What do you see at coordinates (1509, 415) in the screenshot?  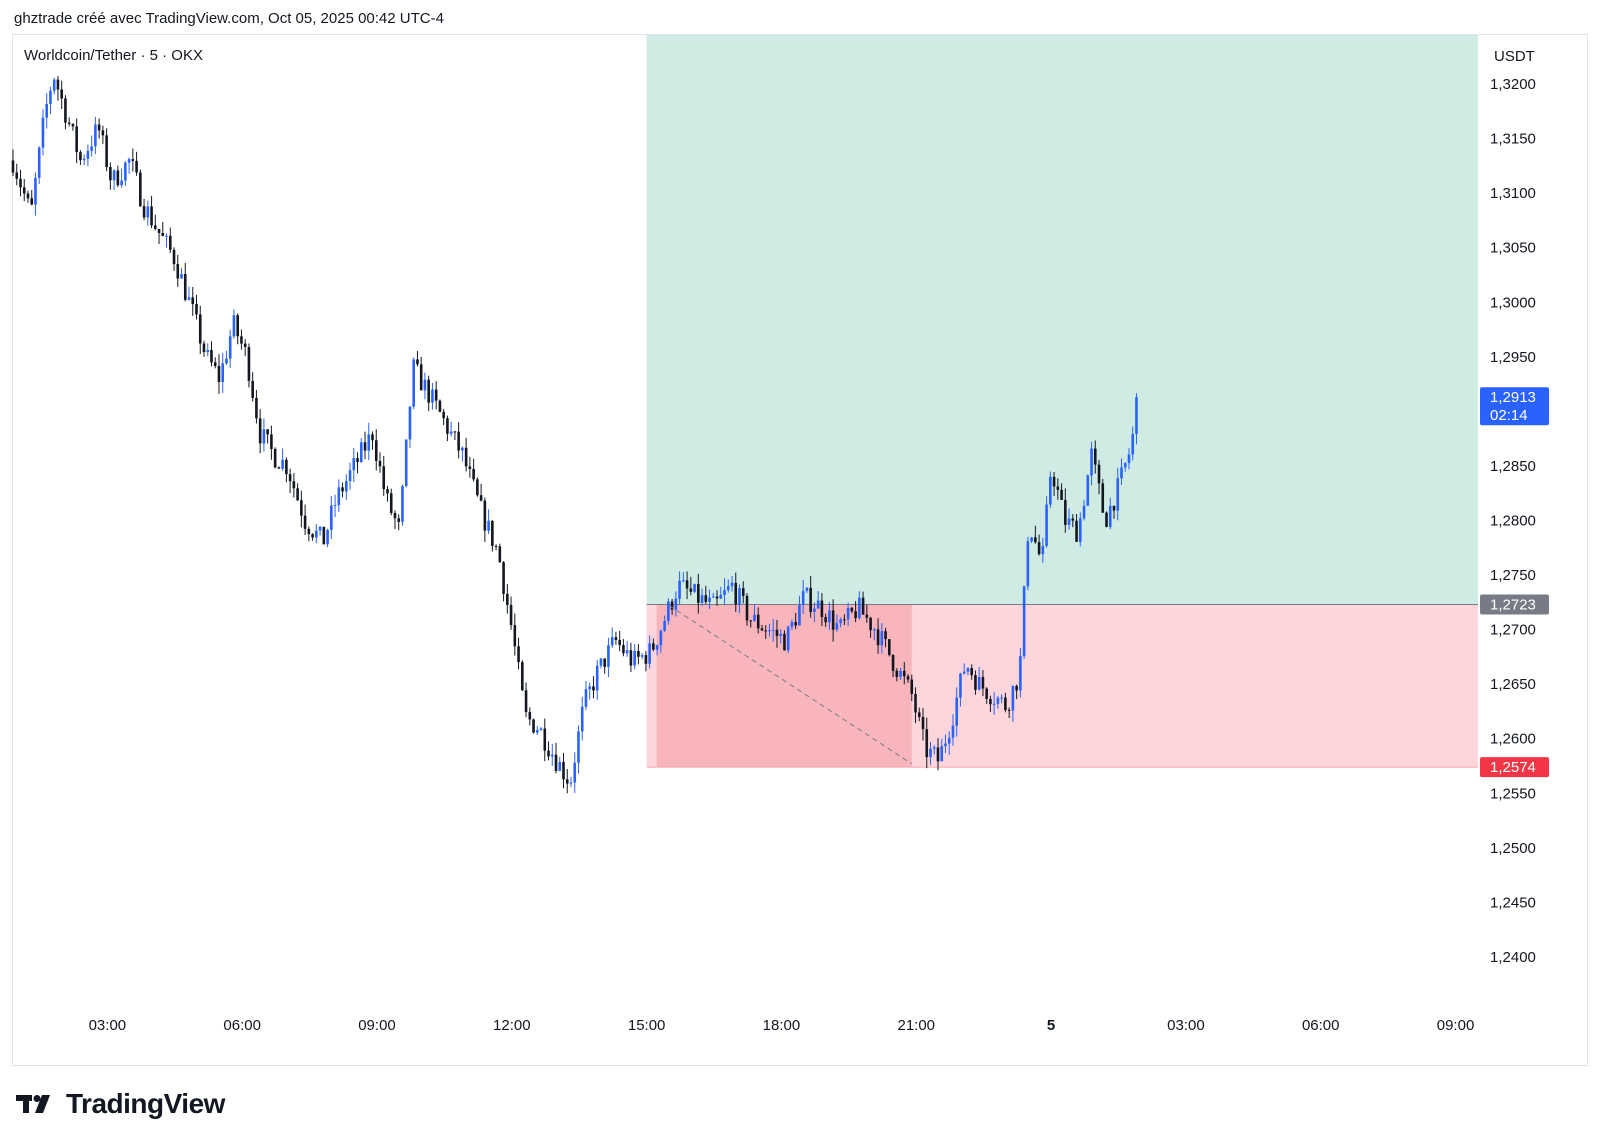 I see `last-price-label-countdown: 02:14` at bounding box center [1509, 415].